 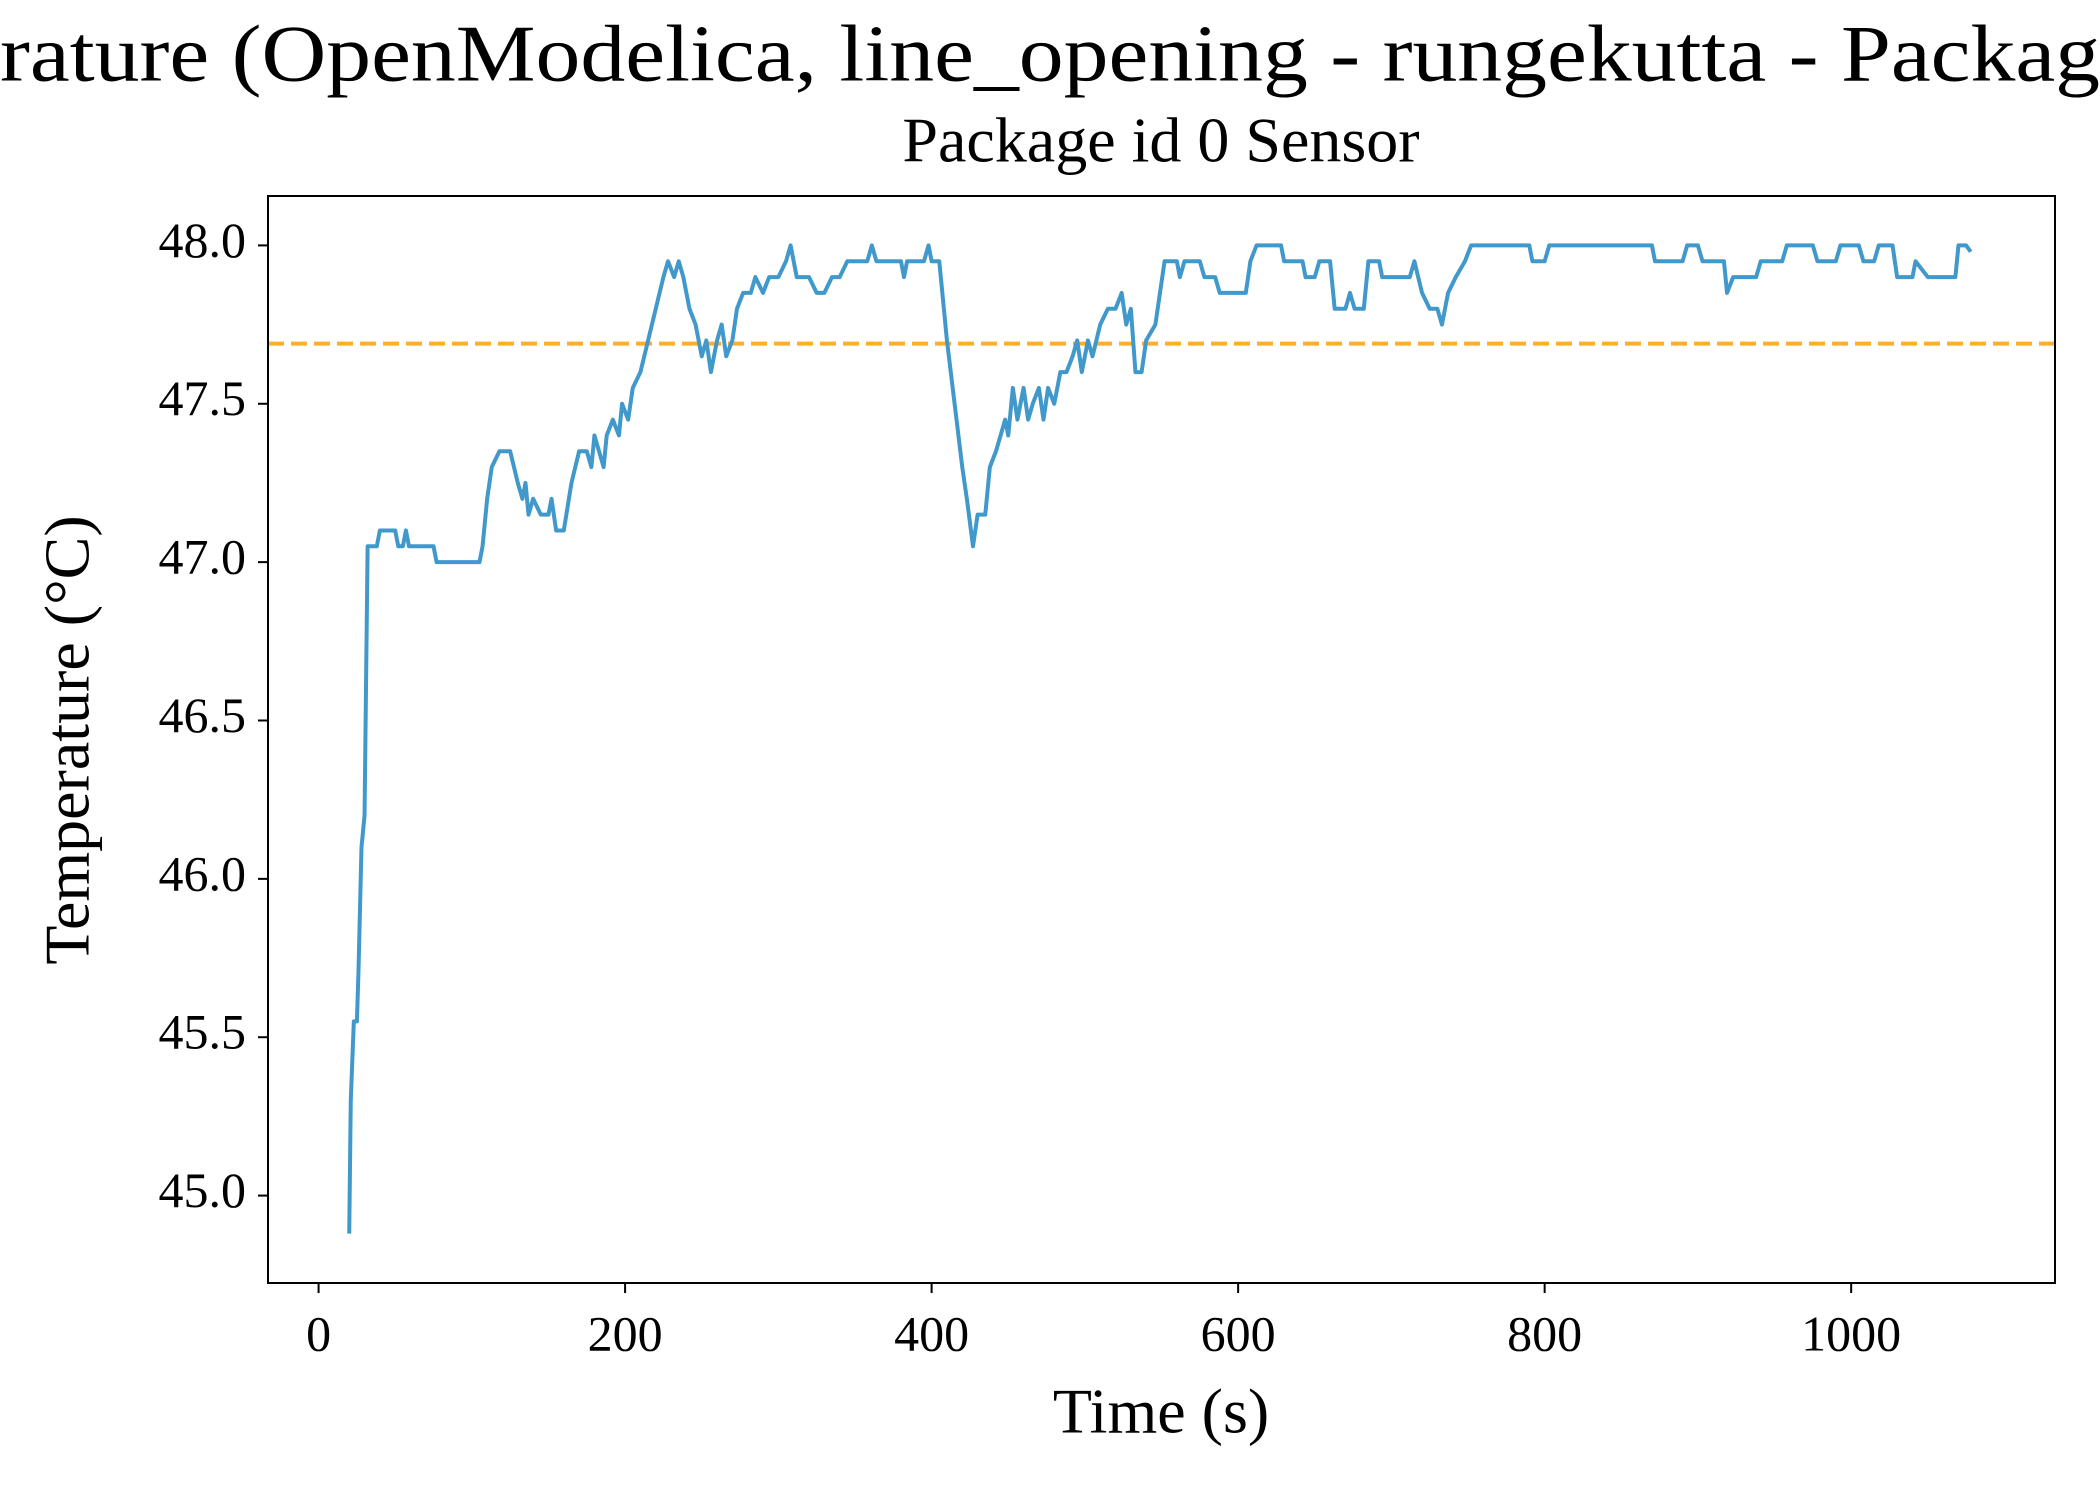 What do you see at coordinates (318, 1333) in the screenshot?
I see `x-tick-label: 0` at bounding box center [318, 1333].